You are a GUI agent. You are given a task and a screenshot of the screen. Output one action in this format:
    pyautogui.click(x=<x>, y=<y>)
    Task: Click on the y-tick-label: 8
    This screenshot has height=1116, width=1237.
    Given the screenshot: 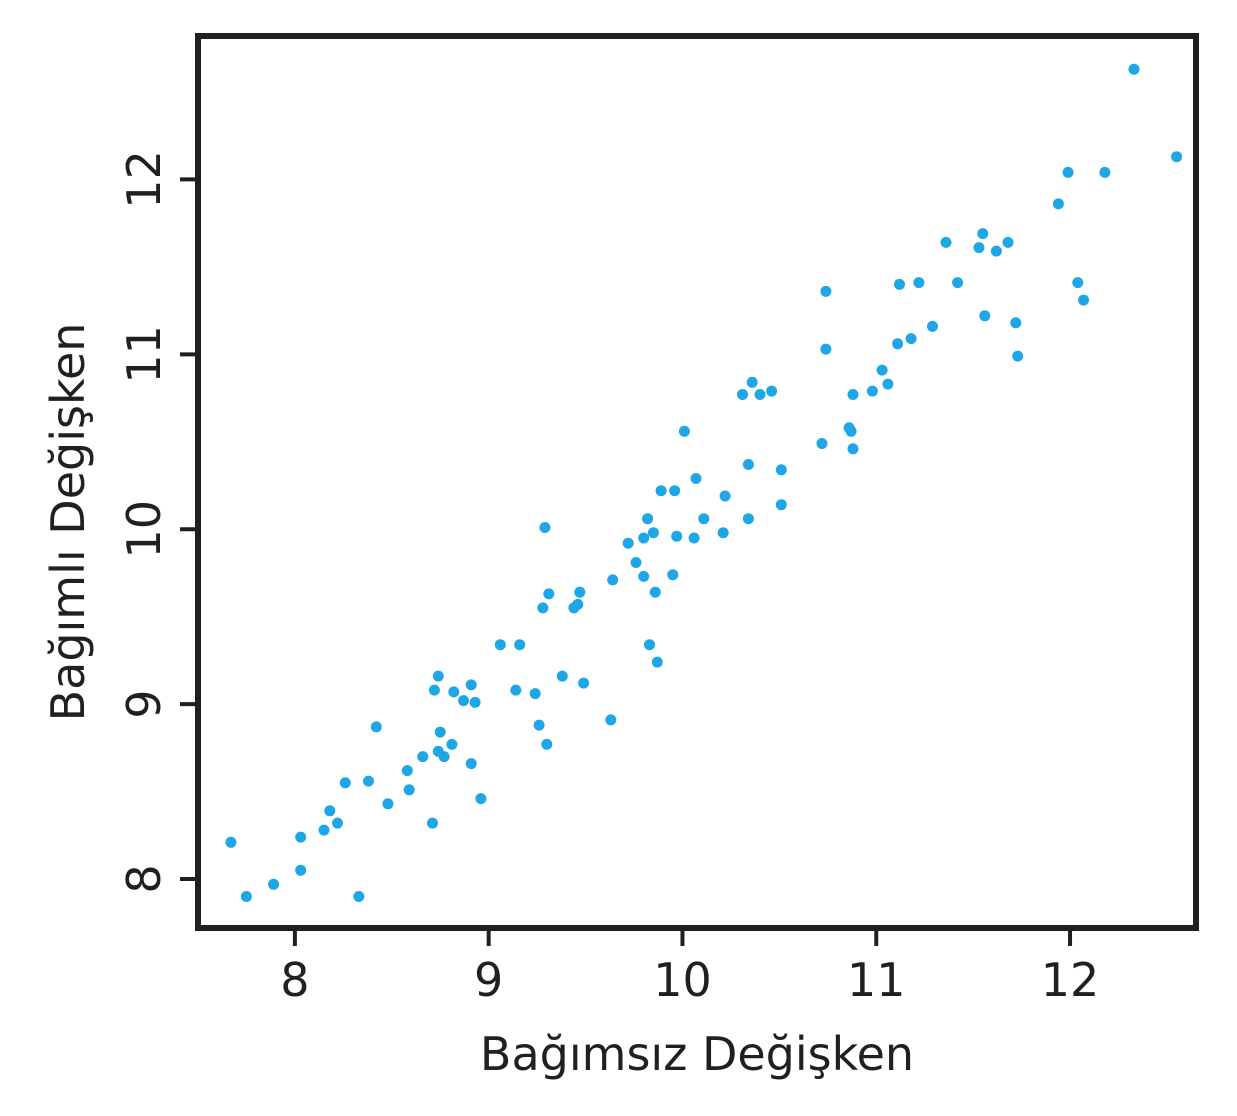 What is the action you would take?
    pyautogui.click(x=144, y=878)
    